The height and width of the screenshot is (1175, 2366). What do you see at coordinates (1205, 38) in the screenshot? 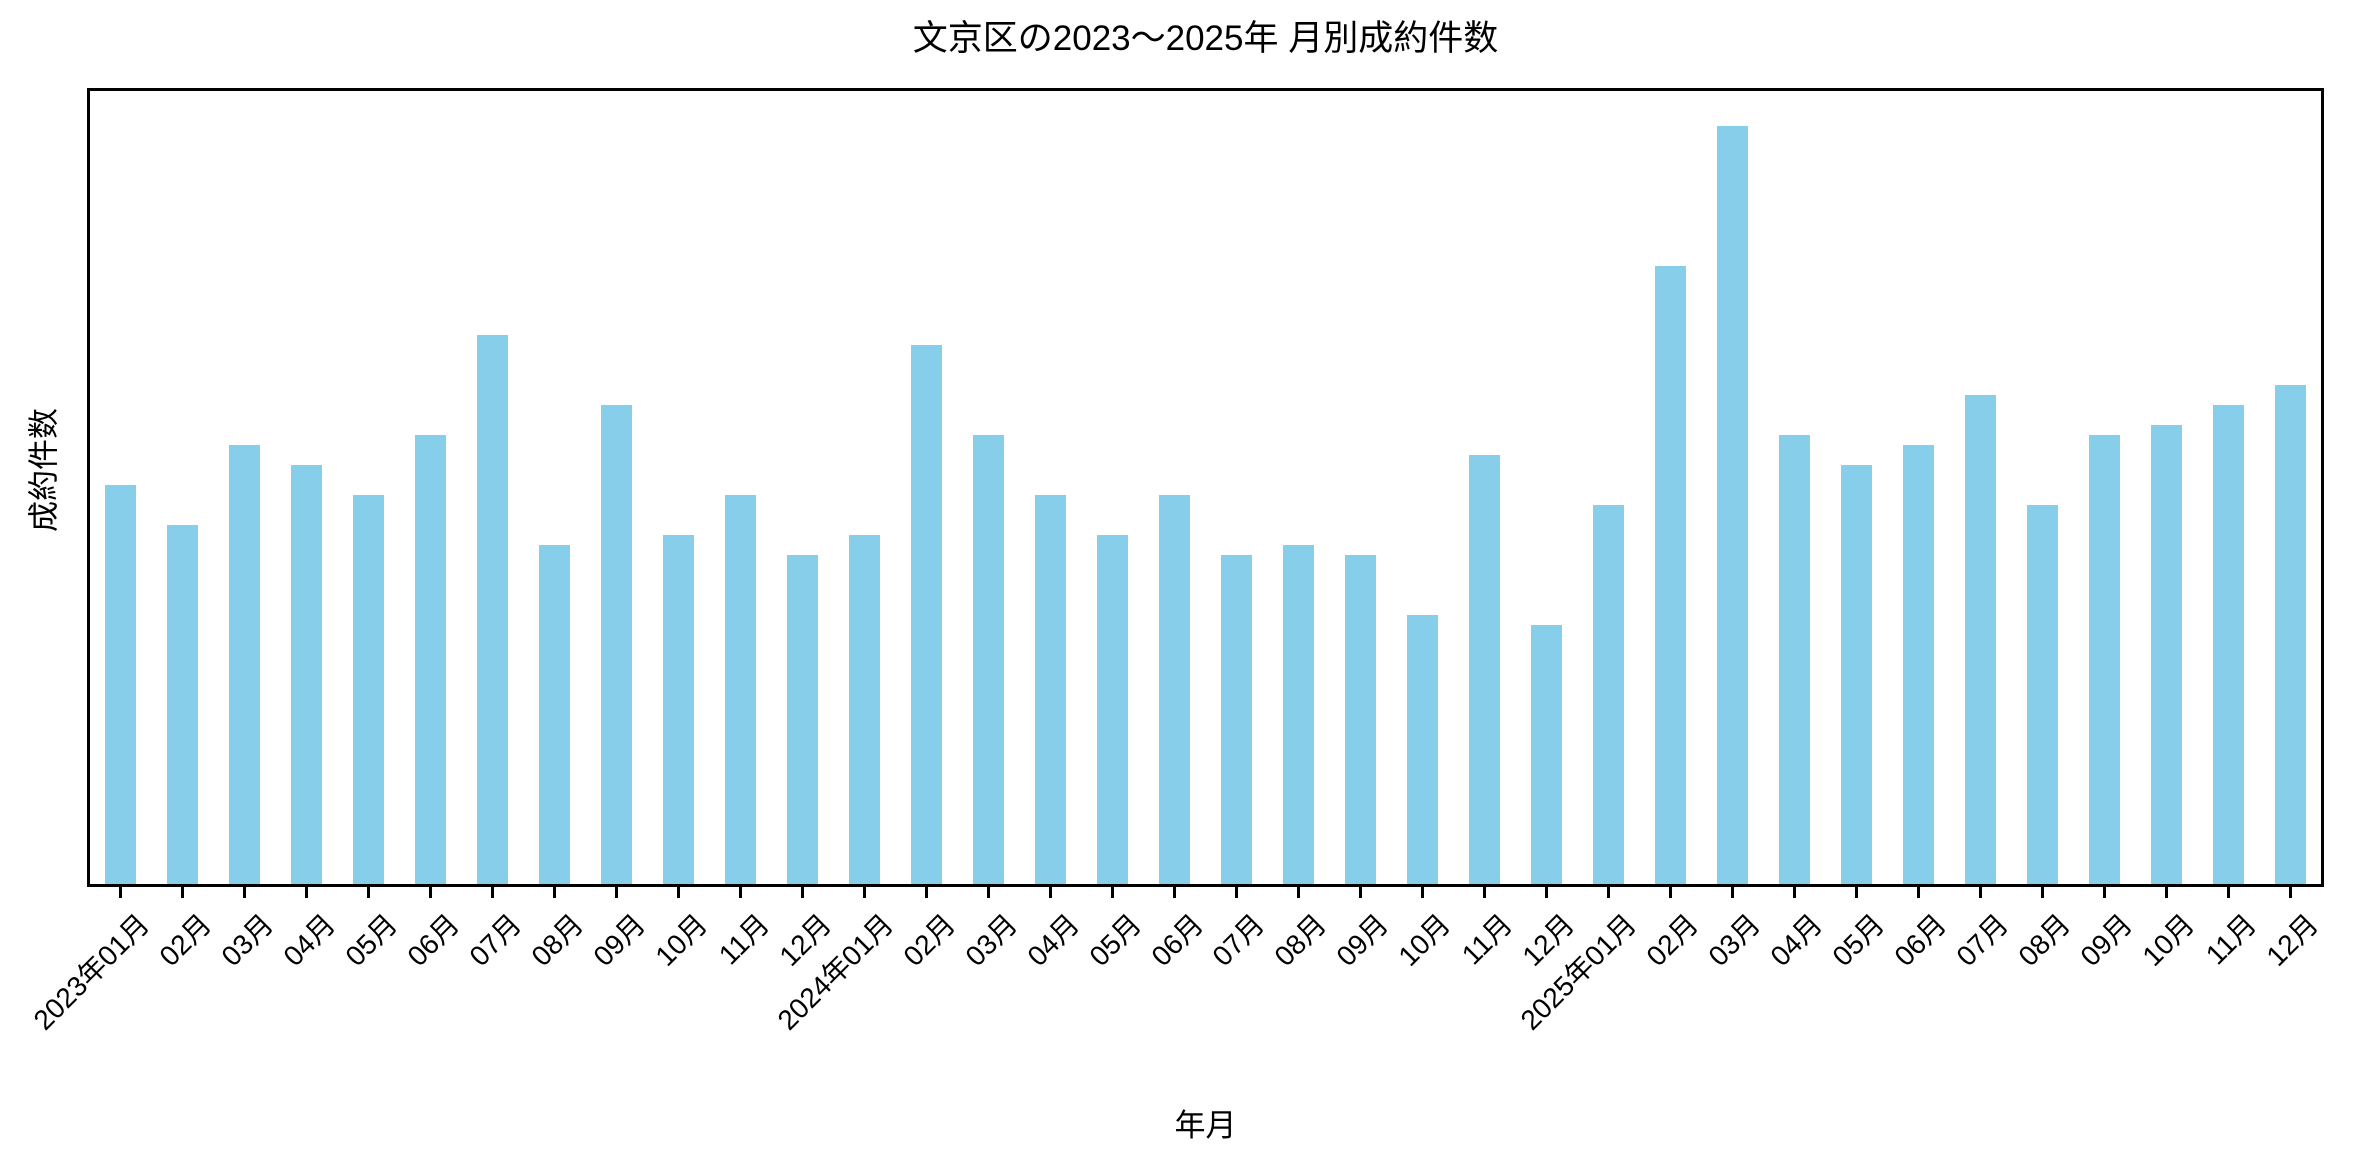
I see `chart-title: 文京区の2023〜2025年 月別成約件数` at bounding box center [1205, 38].